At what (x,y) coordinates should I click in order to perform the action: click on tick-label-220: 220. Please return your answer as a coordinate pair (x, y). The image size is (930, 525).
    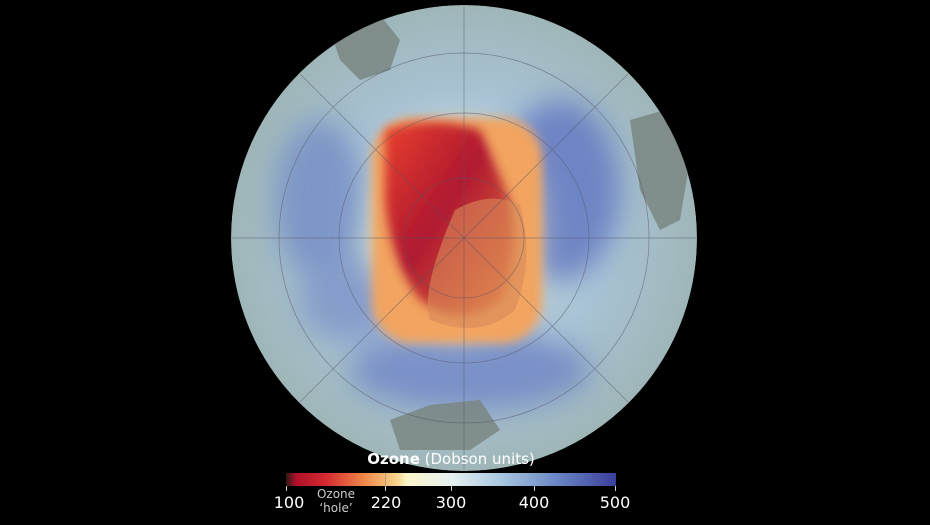
    Looking at the image, I should click on (386, 502).